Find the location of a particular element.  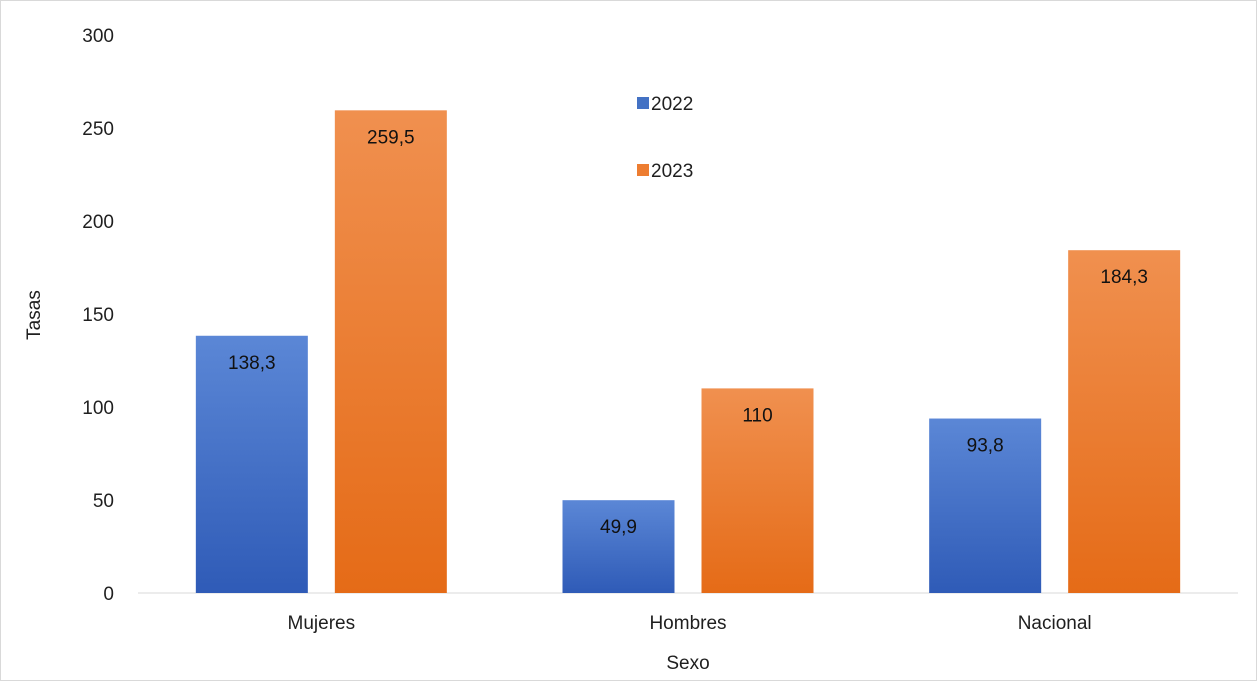

y-tick-label: 200 is located at coordinates (98, 222).